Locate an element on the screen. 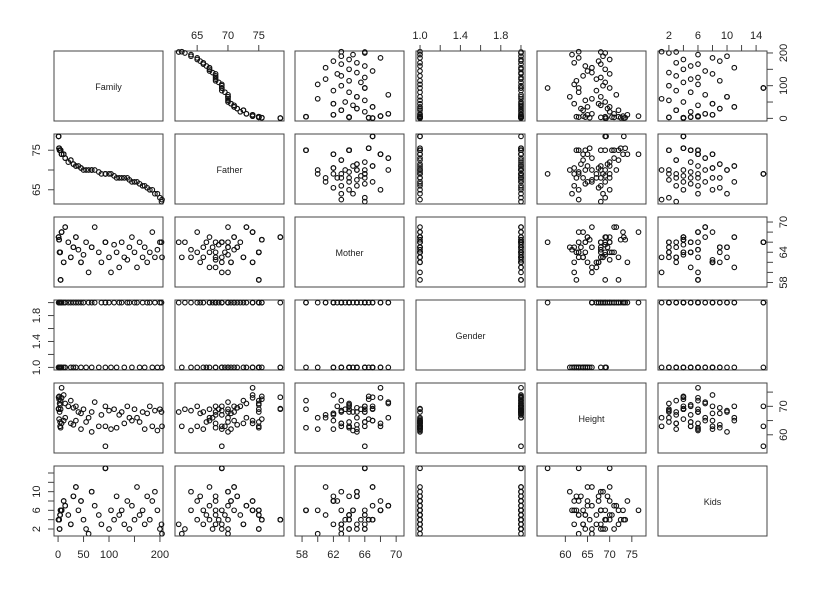  panel-family-vs-kids is located at coordinates (712, 85).